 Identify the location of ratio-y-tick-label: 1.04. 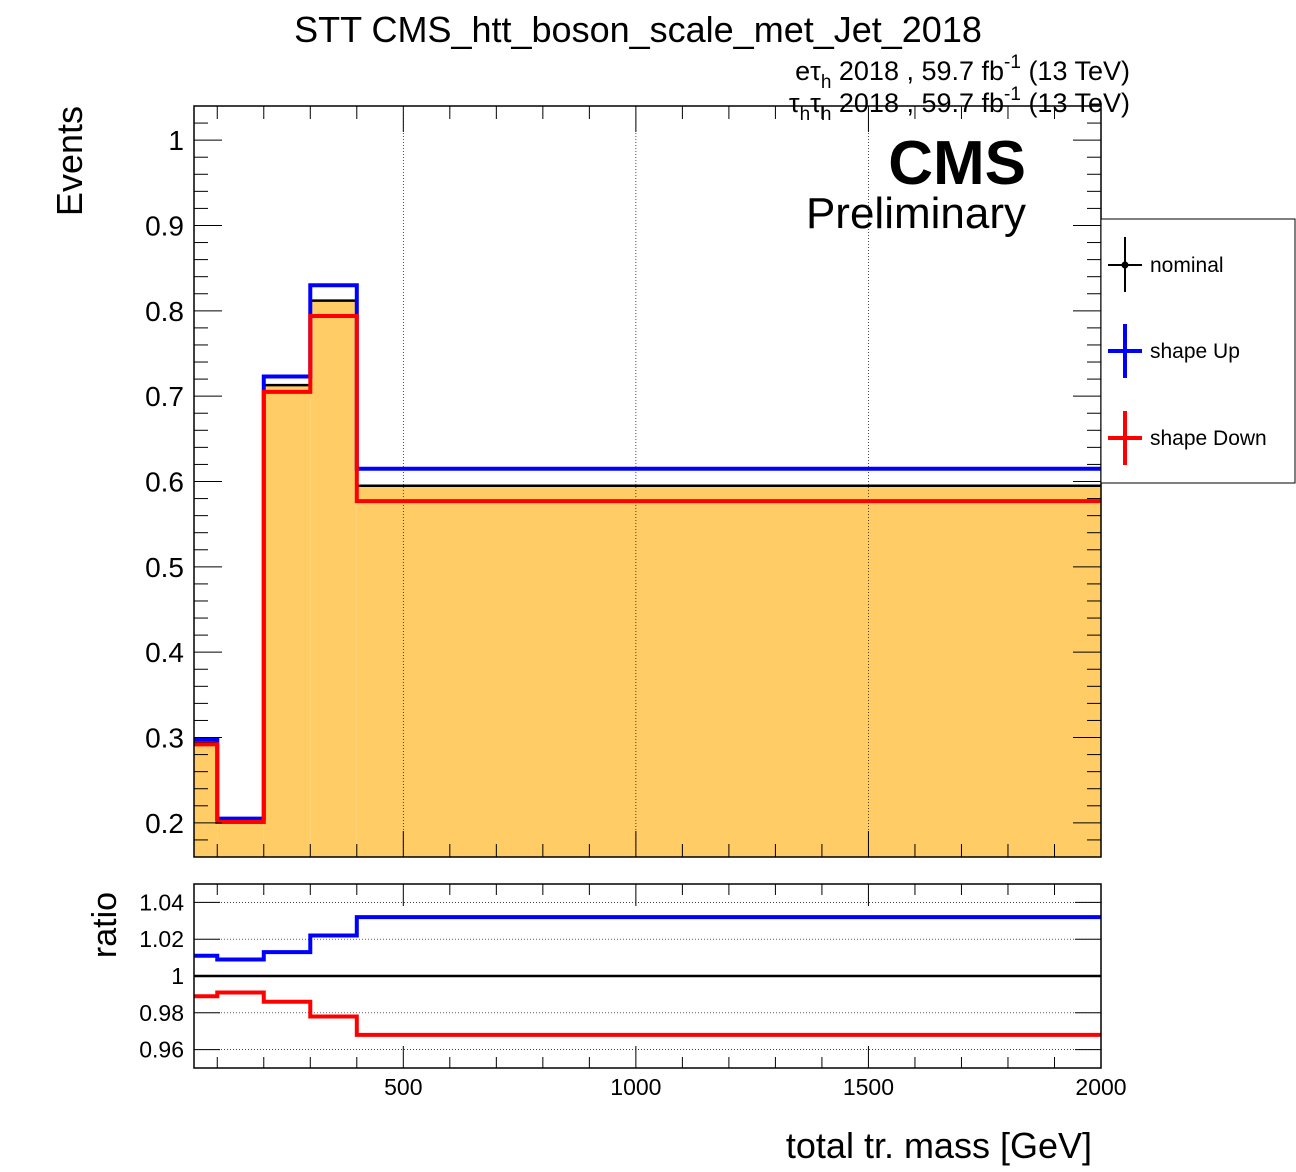
(161, 902).